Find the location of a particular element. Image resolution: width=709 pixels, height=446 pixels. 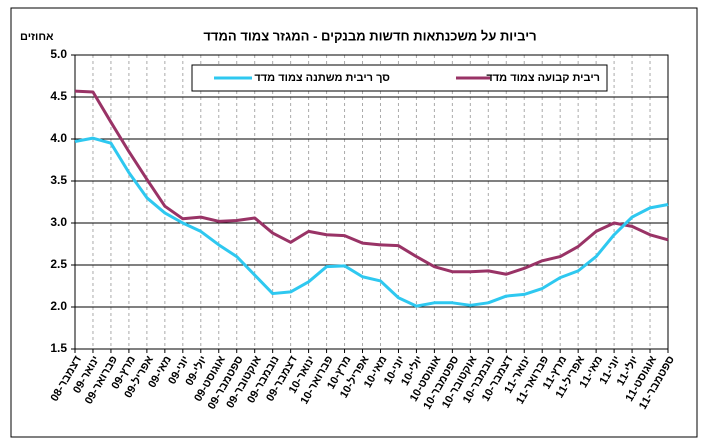

y-tick-label: 1.5 is located at coordinates (58, 348).